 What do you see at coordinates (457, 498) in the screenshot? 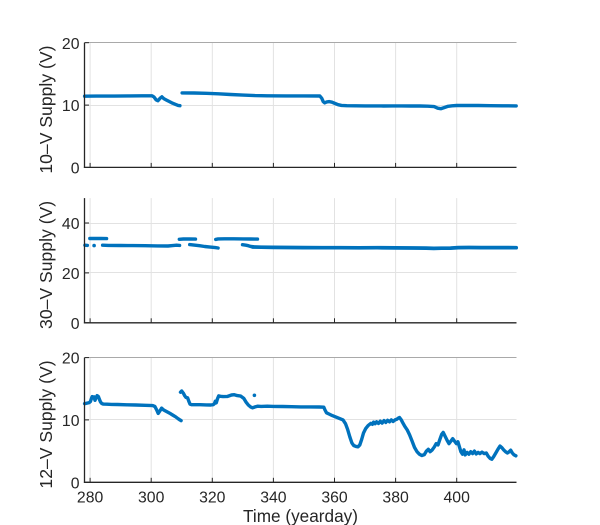
I see `svg-text: 400` at bounding box center [457, 498].